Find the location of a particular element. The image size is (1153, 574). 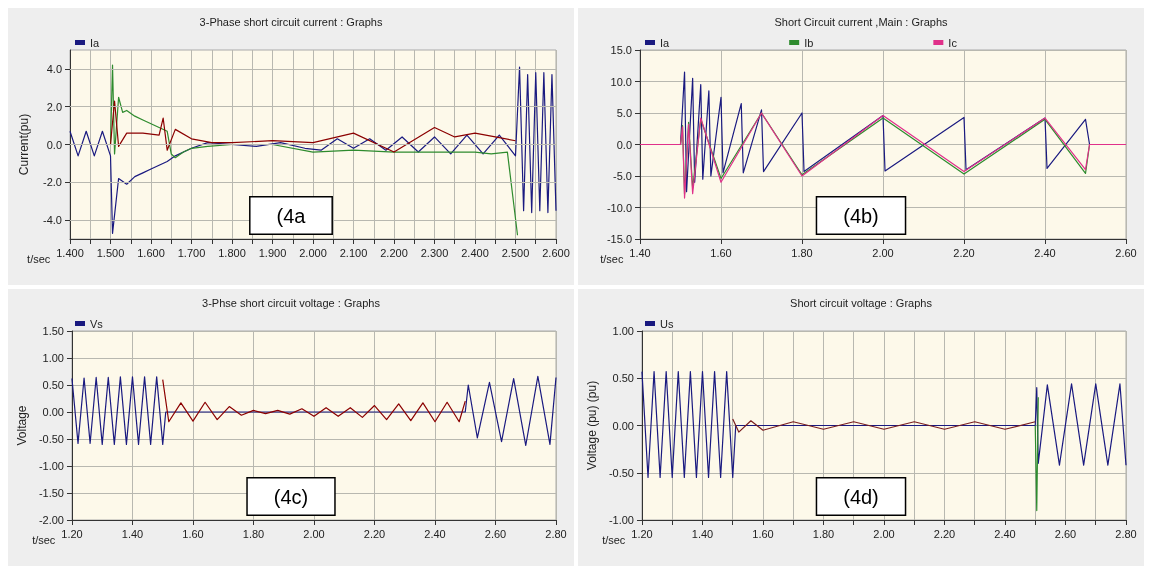

y-tick-label: 1.50 is located at coordinates (53, 331).